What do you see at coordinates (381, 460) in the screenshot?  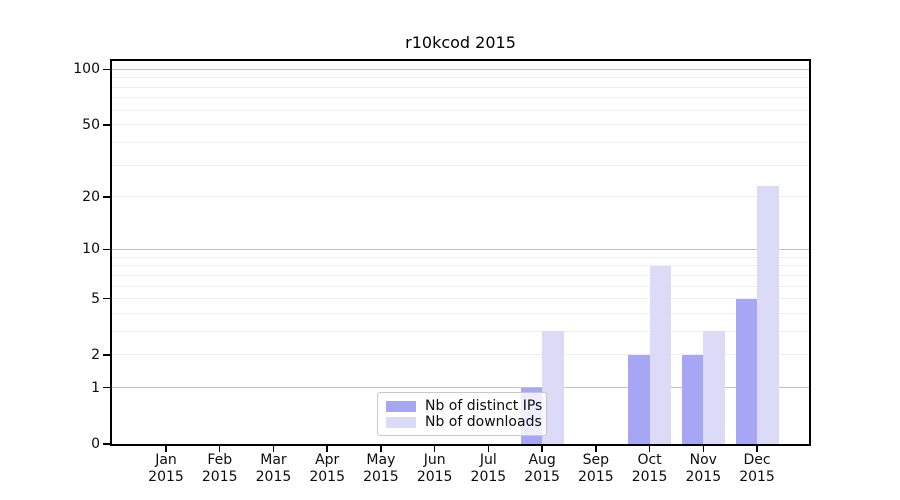 I see `x-tick-month: May` at bounding box center [381, 460].